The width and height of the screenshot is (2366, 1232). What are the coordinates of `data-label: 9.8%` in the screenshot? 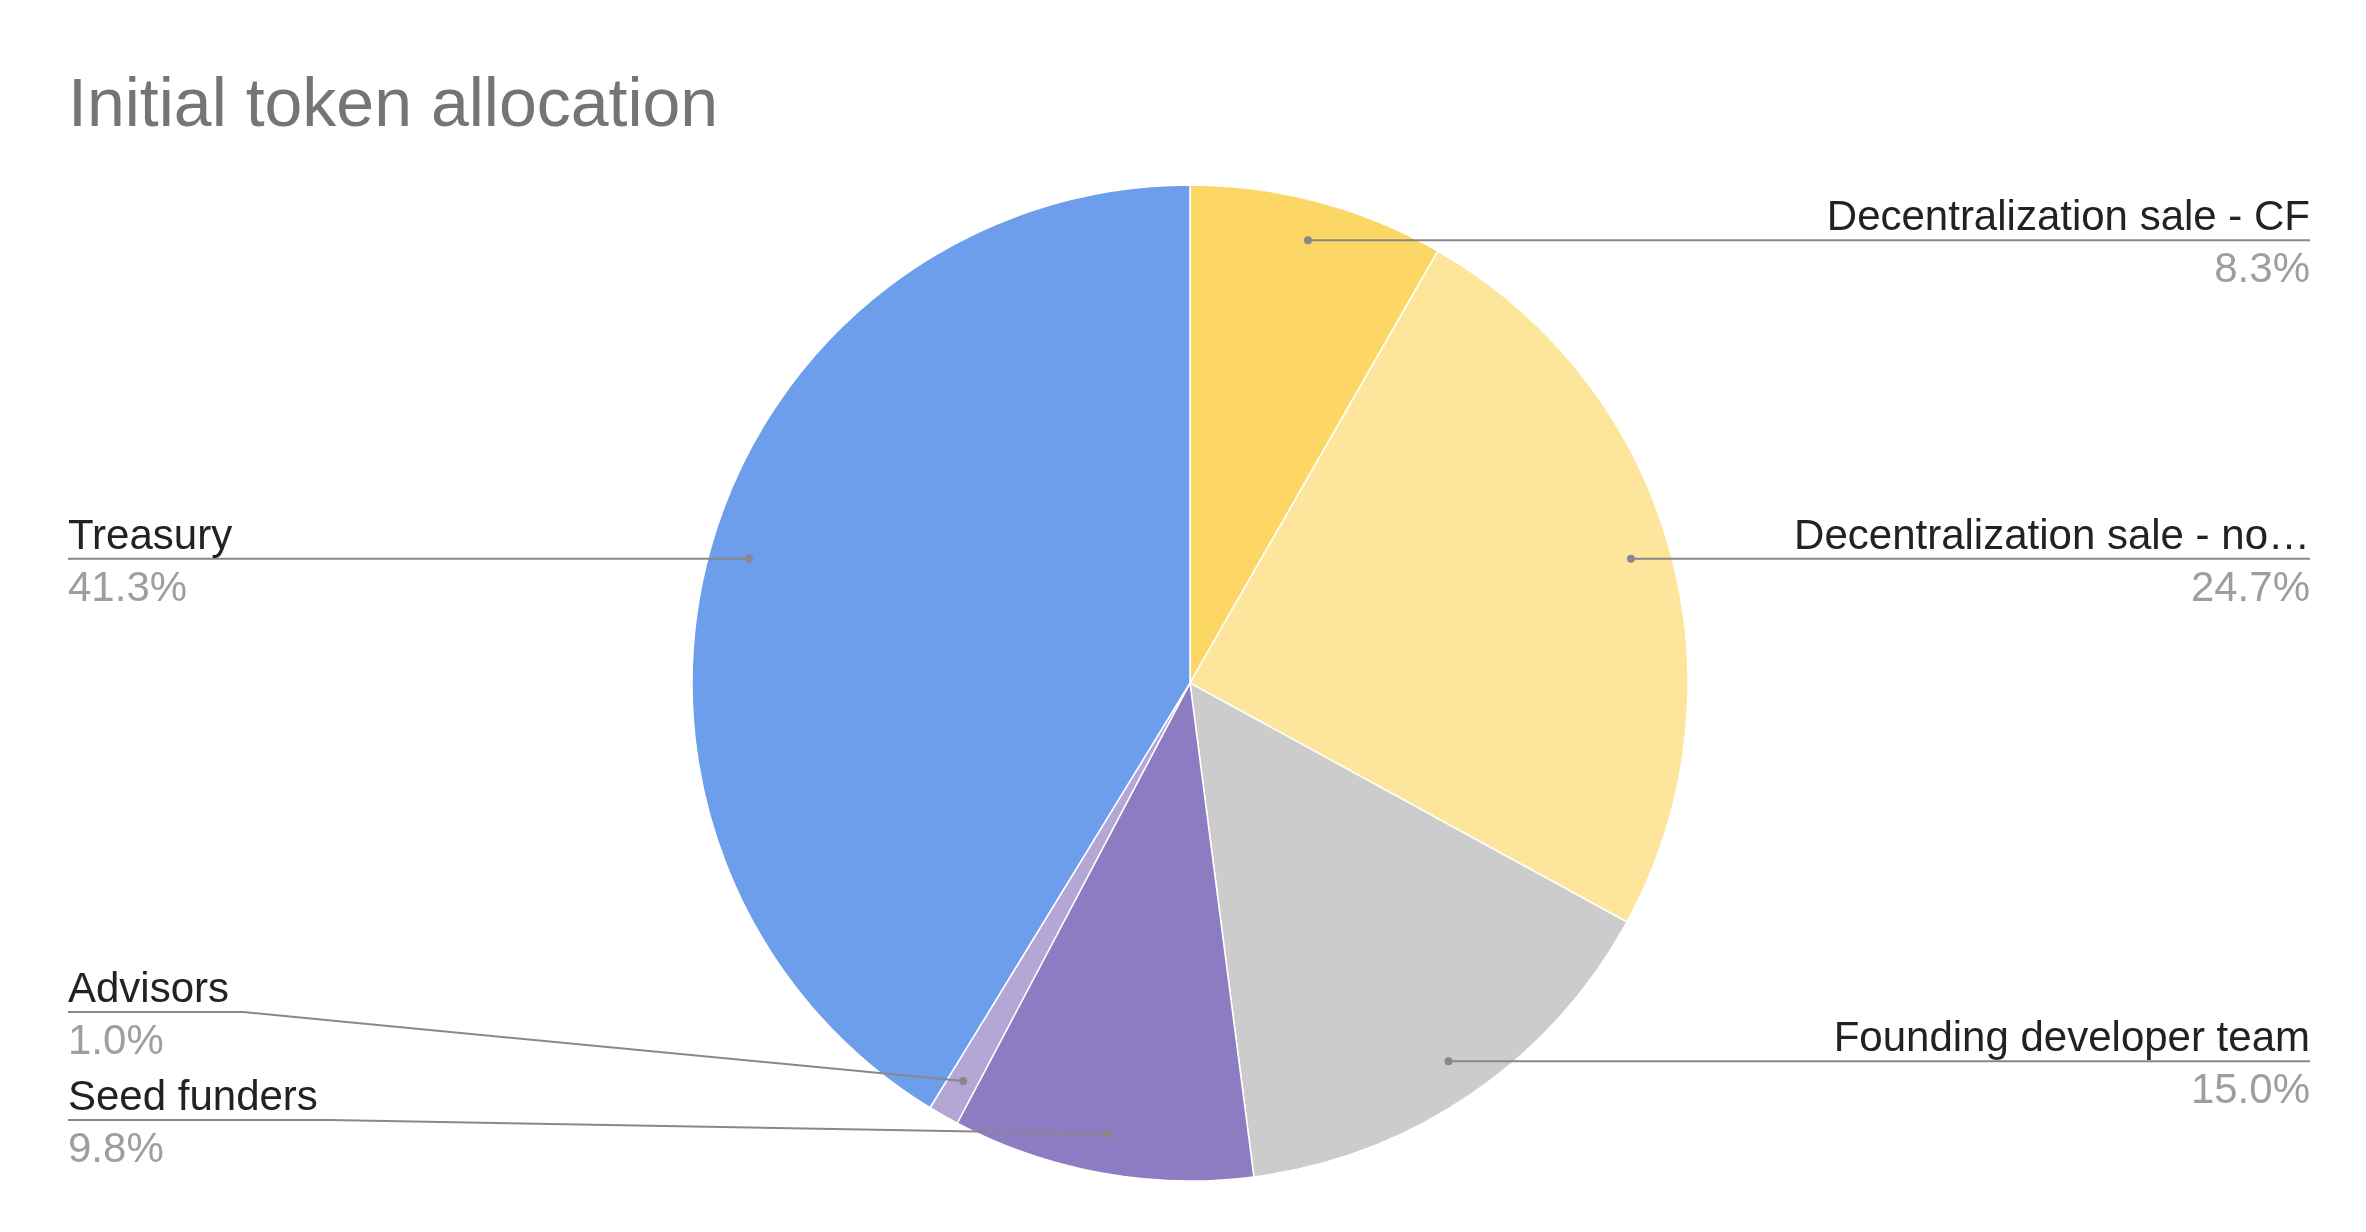 It's located at (116, 1147).